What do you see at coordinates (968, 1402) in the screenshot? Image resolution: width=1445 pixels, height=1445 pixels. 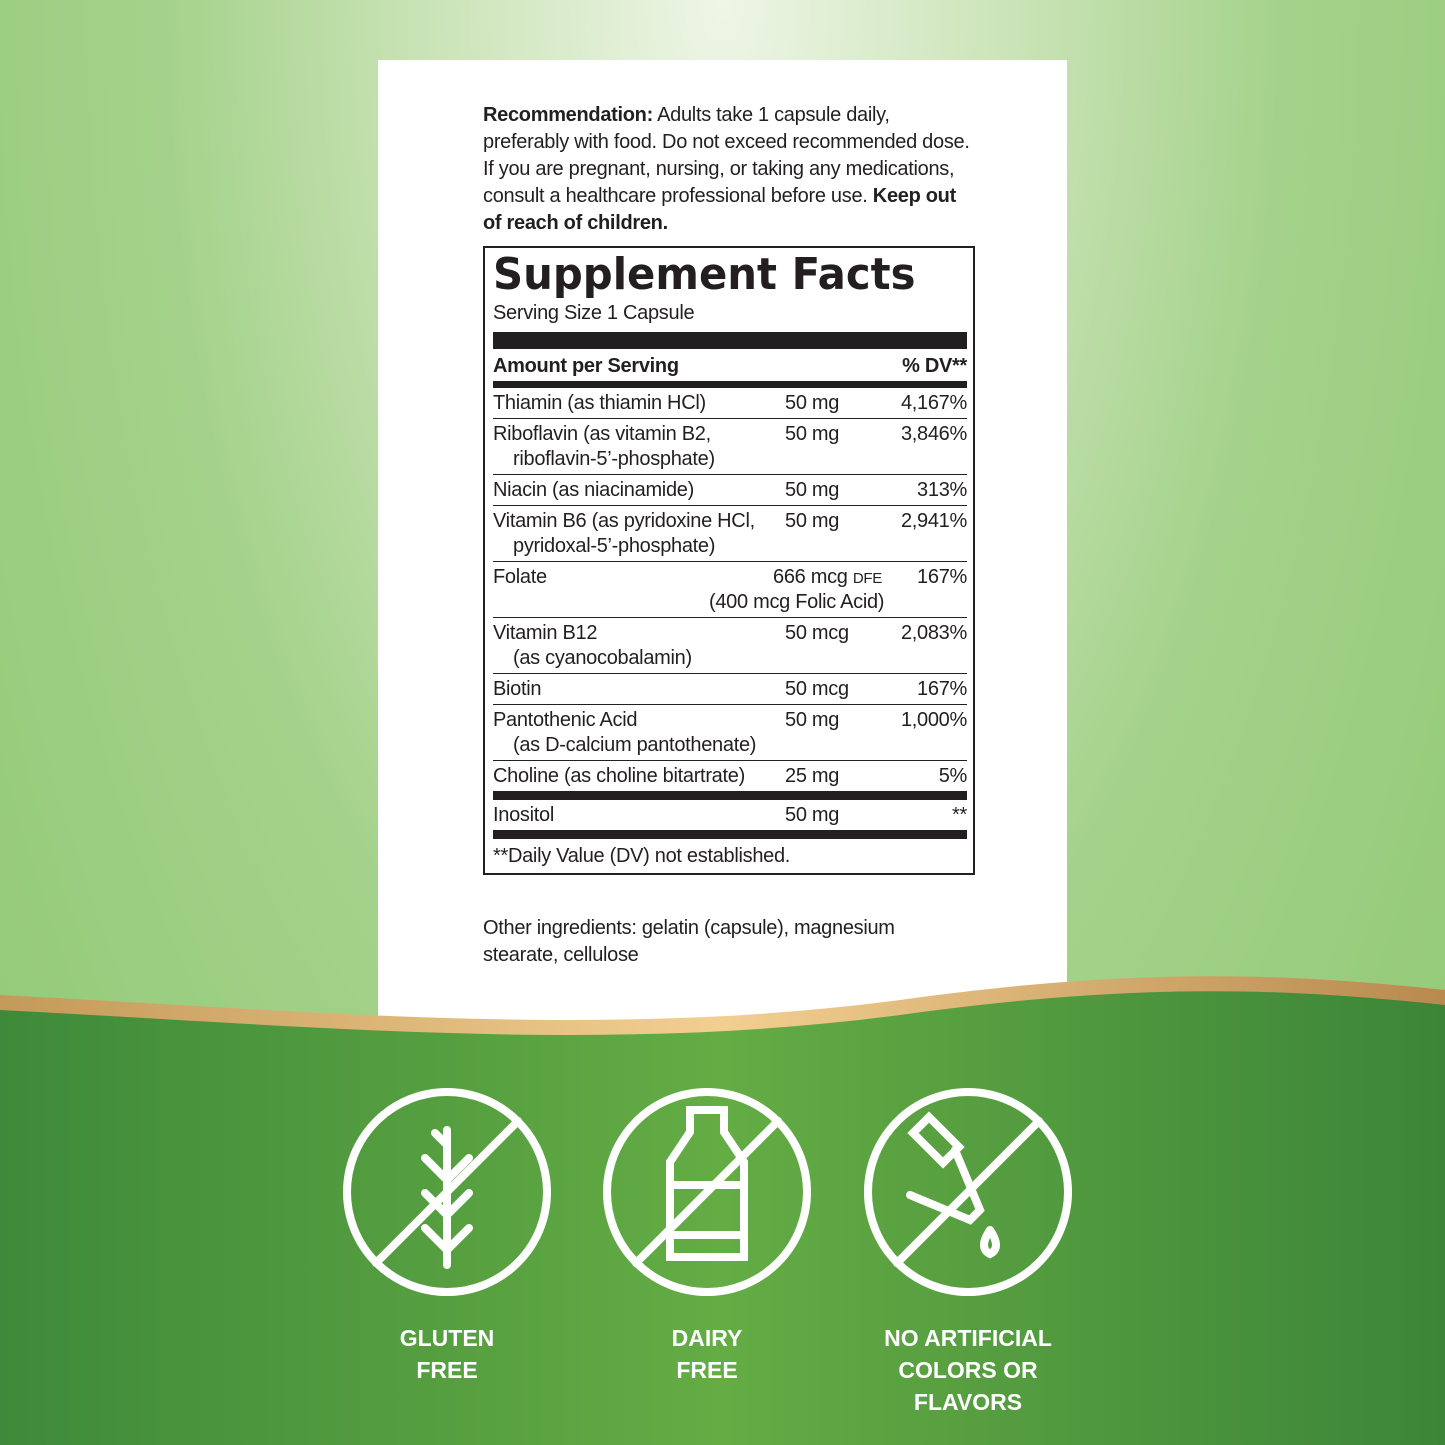 I see `badge-line: FLAVORS` at bounding box center [968, 1402].